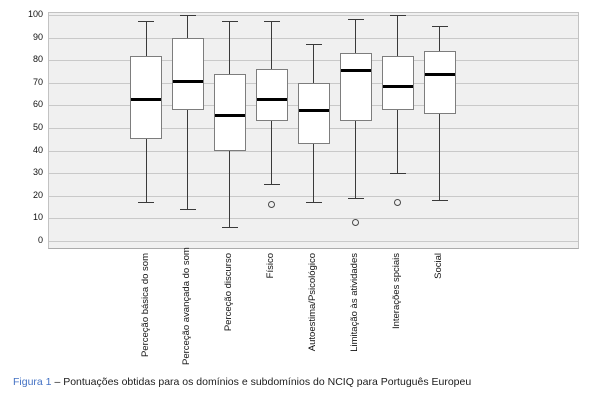 The image size is (600, 400). What do you see at coordinates (397, 291) in the screenshot?
I see `category-label: Interações spciais` at bounding box center [397, 291].